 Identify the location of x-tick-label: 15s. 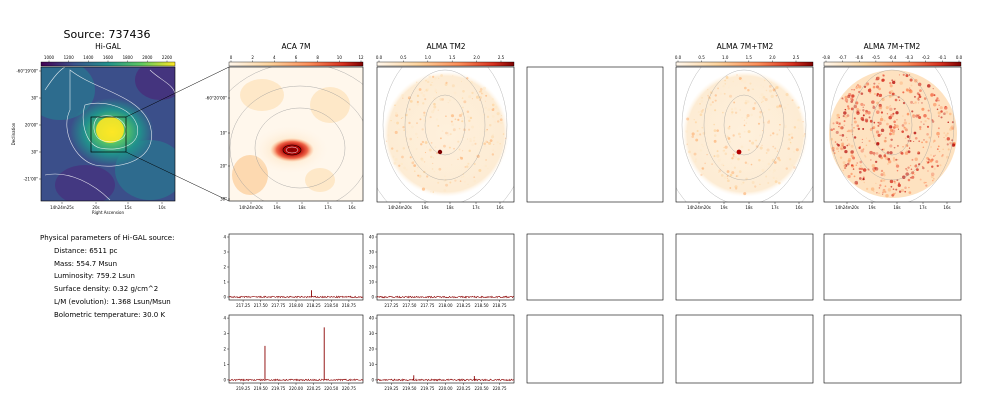
(127, 207).